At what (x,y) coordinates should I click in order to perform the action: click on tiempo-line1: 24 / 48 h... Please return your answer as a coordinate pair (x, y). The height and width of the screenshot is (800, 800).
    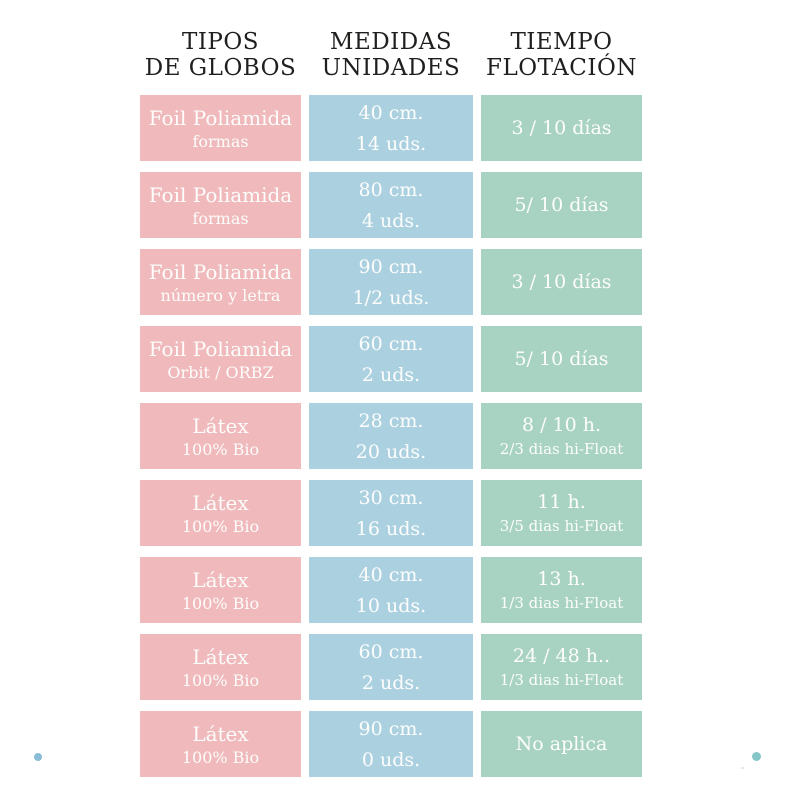
    Looking at the image, I should click on (561, 656).